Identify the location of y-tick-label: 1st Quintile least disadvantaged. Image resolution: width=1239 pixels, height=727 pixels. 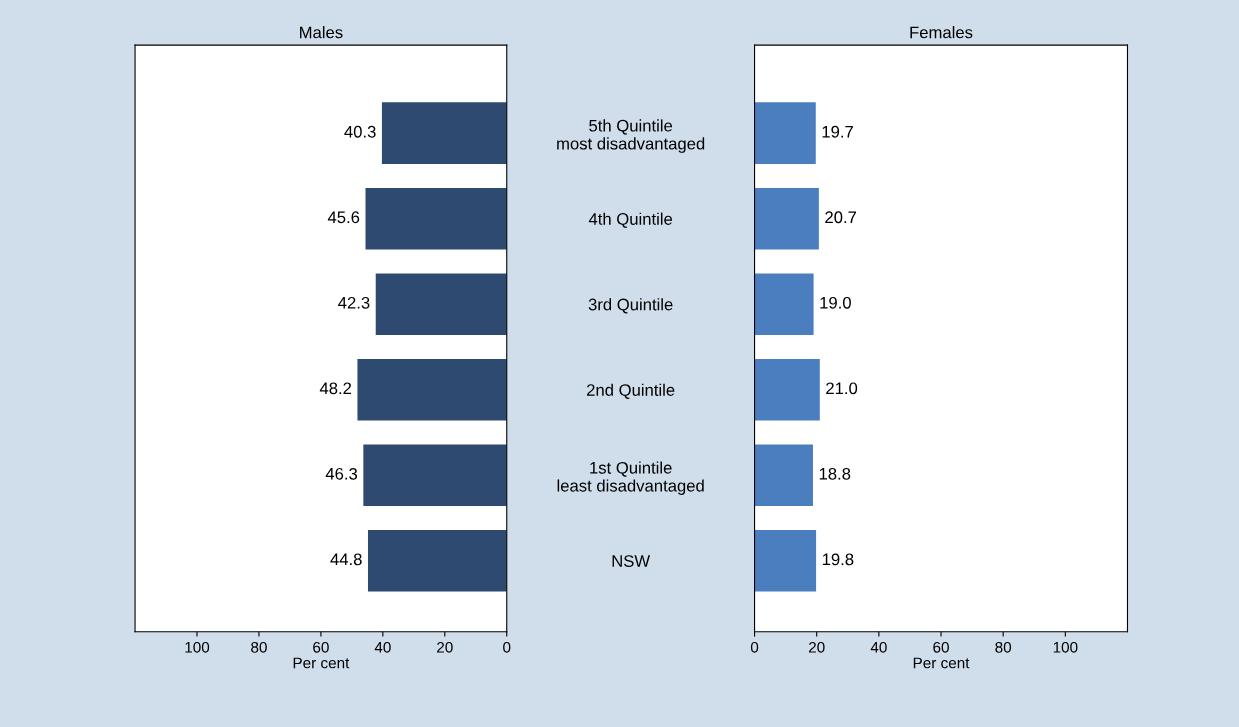
(630, 478).